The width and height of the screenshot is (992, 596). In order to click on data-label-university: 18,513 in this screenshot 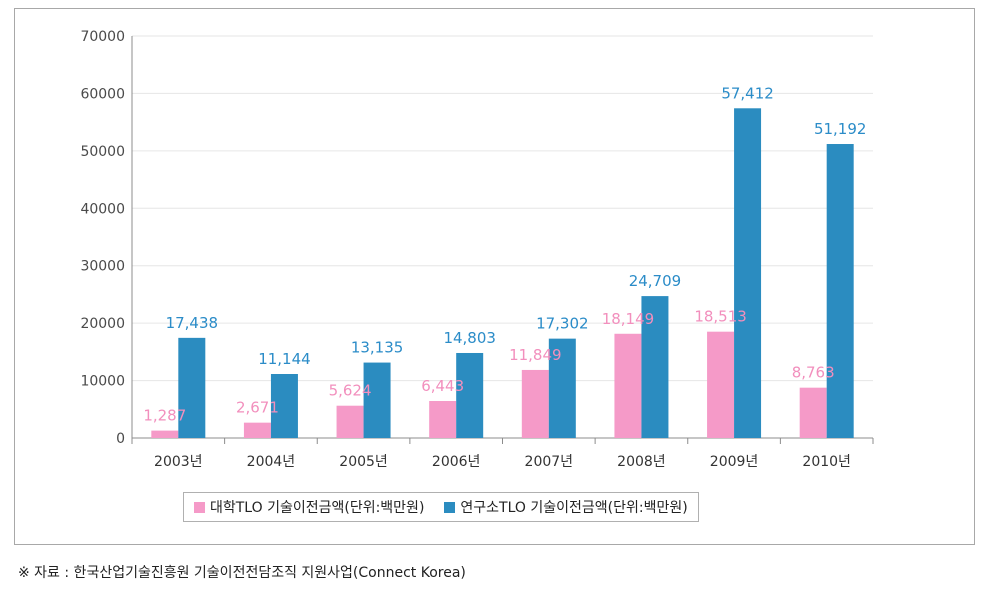, I will do `click(720, 317)`.